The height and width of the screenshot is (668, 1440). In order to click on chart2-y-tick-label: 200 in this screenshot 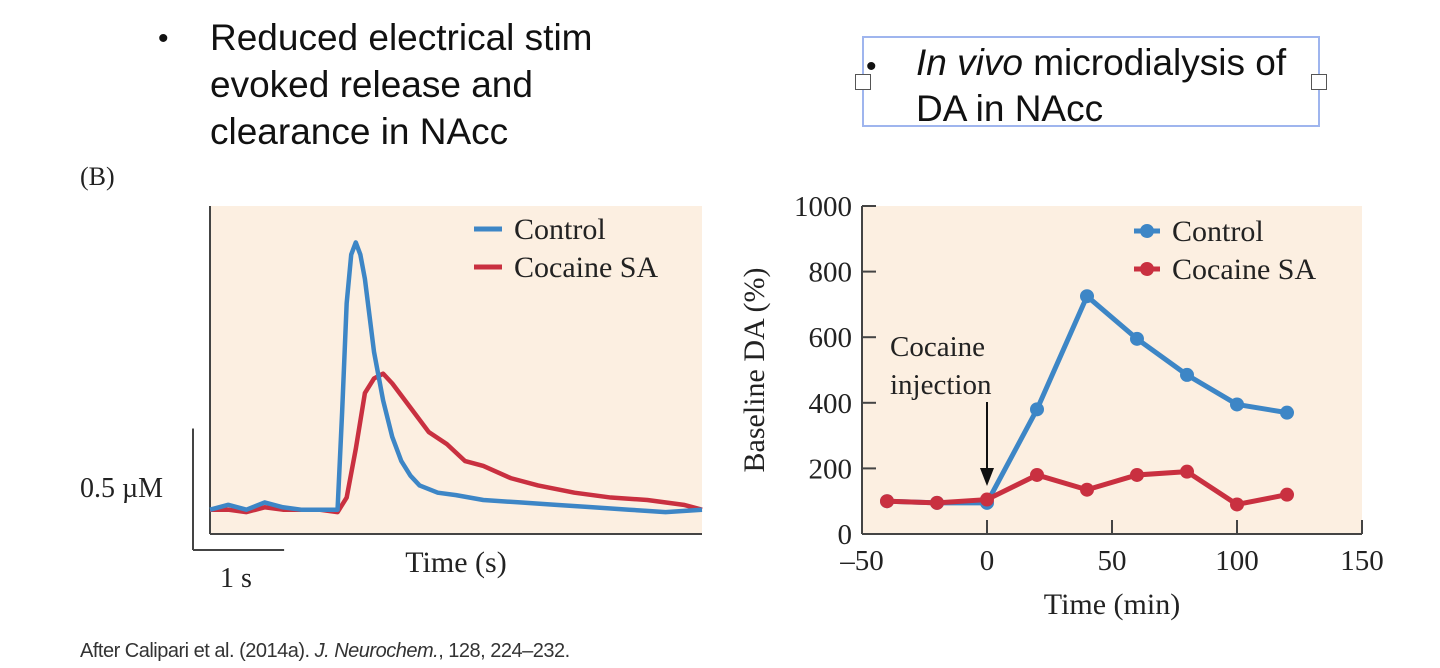, I will do `click(831, 469)`.